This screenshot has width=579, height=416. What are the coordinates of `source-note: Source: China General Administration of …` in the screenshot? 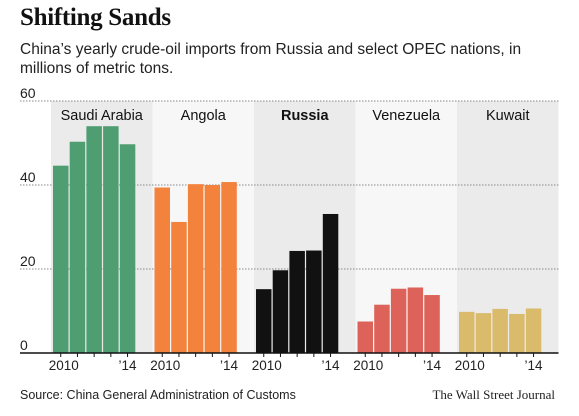 It's located at (158, 395).